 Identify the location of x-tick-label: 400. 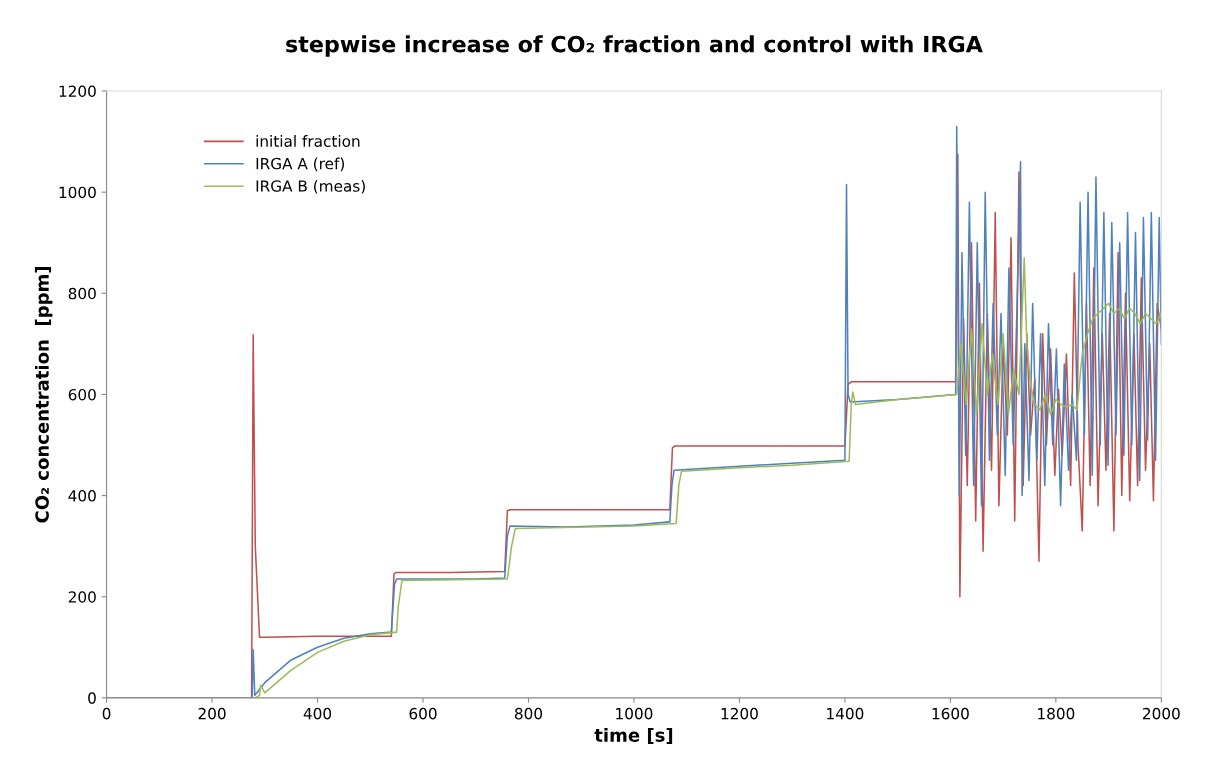
(317, 713).